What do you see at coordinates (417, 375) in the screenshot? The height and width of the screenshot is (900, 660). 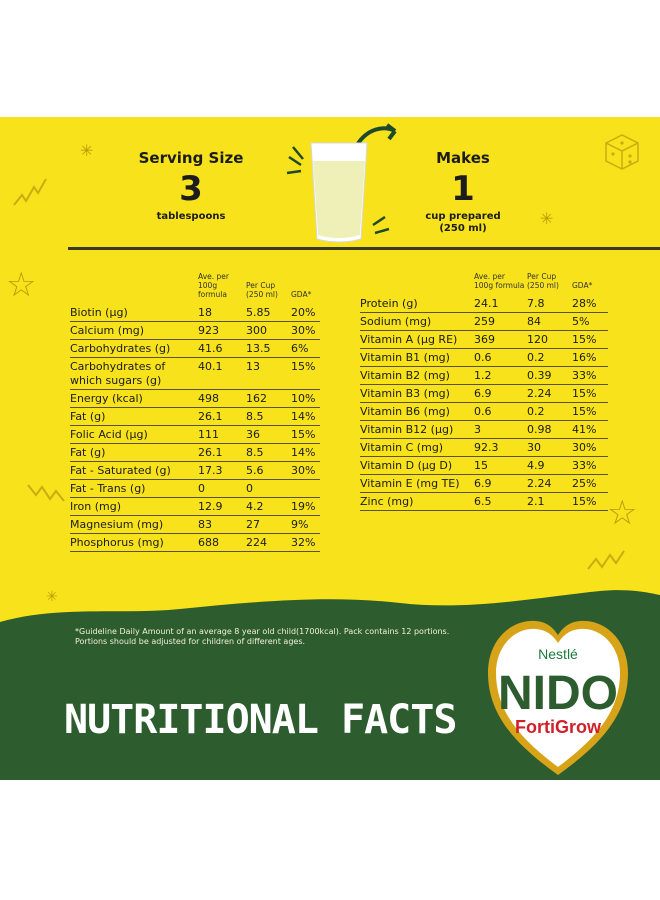 I see `nutrient-name: Vitamin B2 (mg)` at bounding box center [417, 375].